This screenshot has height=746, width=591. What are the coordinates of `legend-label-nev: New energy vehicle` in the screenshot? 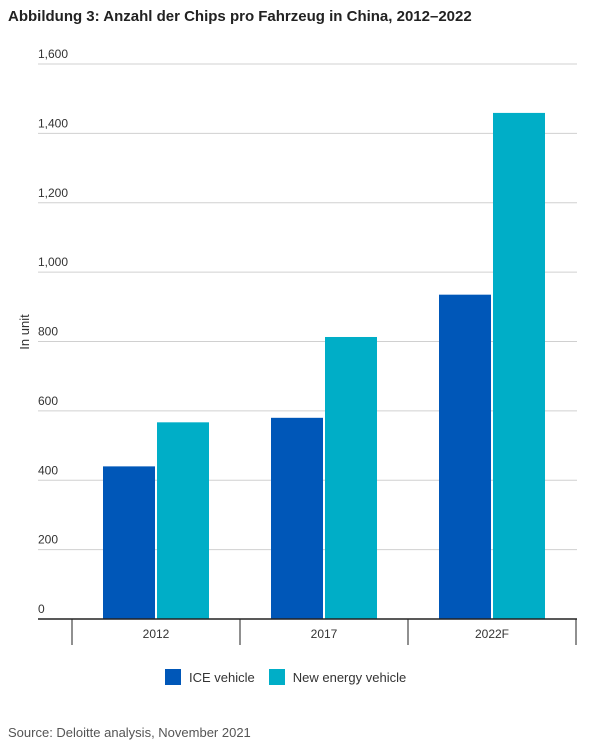 It's located at (349, 677).